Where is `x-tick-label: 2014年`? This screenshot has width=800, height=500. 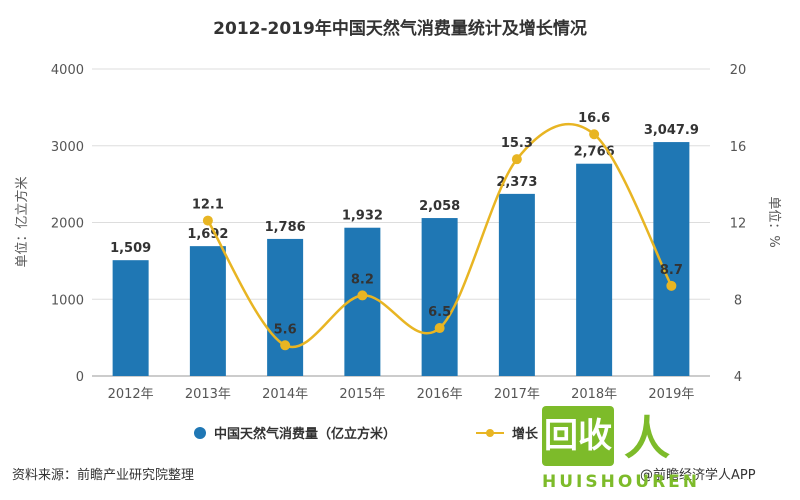 x-tick-label: 2014年 is located at coordinates (285, 394).